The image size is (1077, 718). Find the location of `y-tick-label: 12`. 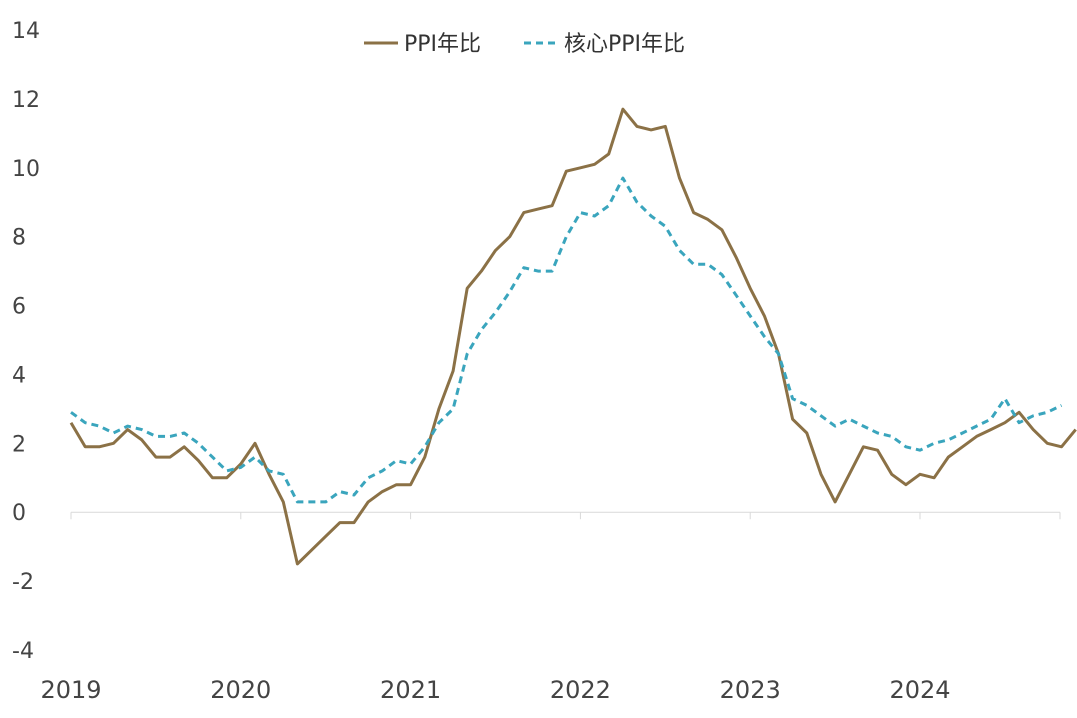

y-tick-label: 12 is located at coordinates (26, 100).